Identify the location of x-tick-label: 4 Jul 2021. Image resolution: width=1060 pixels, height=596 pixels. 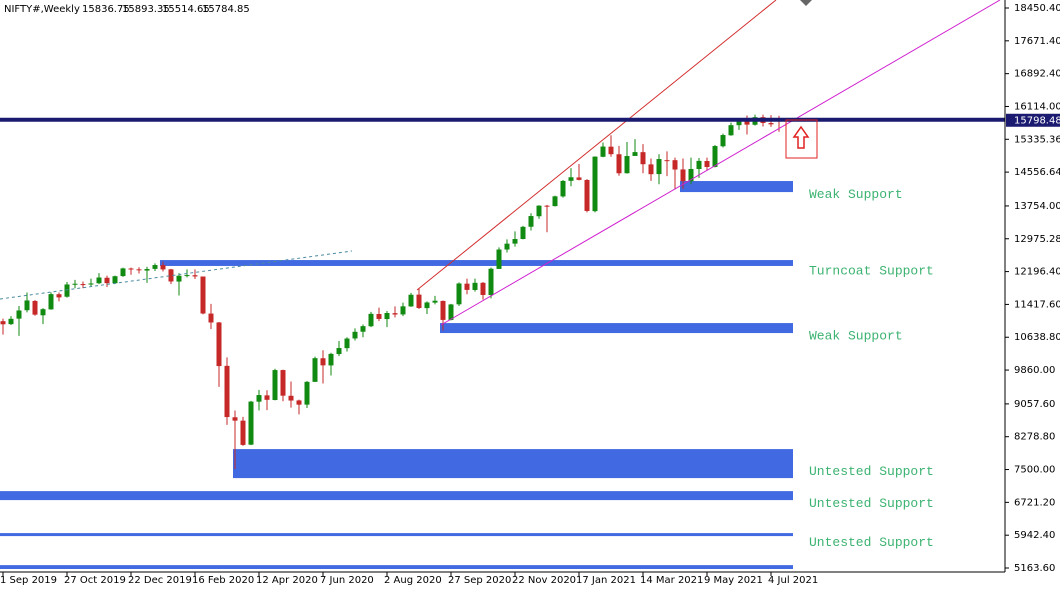
(793, 580).